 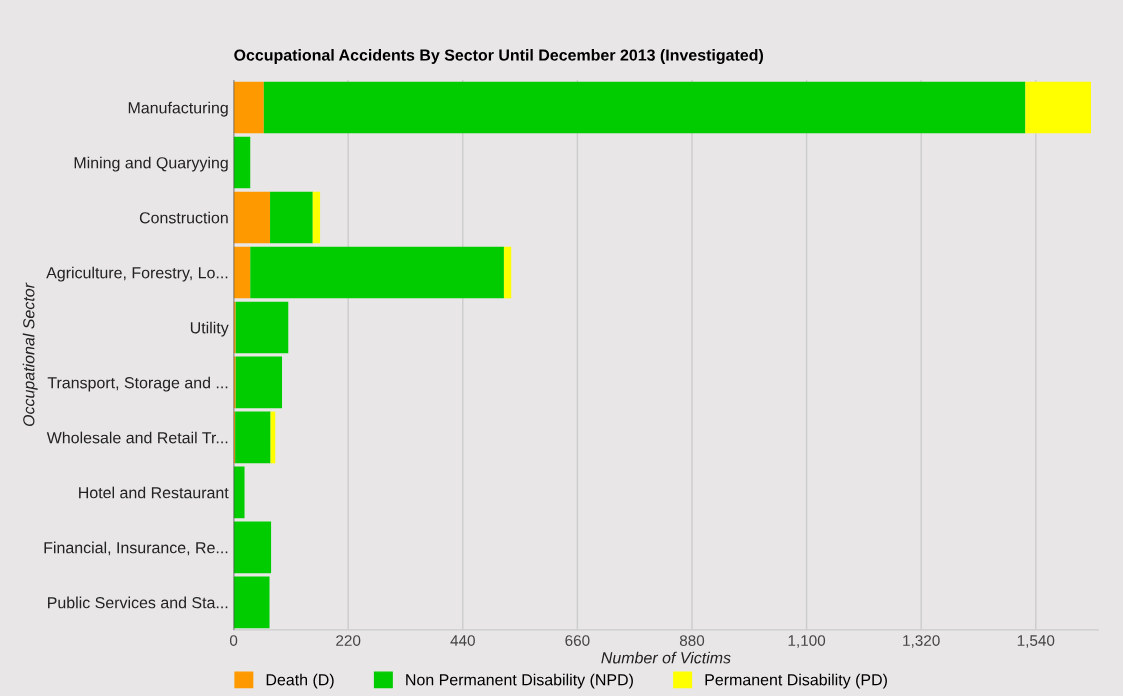 I want to click on x-tick-label: 660, so click(x=577, y=640).